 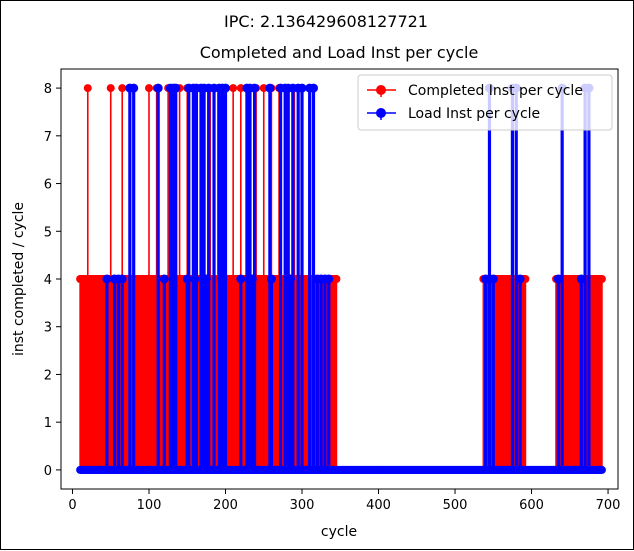 What do you see at coordinates (326, 21) in the screenshot?
I see `figure-suptitle: IPC: 2.136429608127721` at bounding box center [326, 21].